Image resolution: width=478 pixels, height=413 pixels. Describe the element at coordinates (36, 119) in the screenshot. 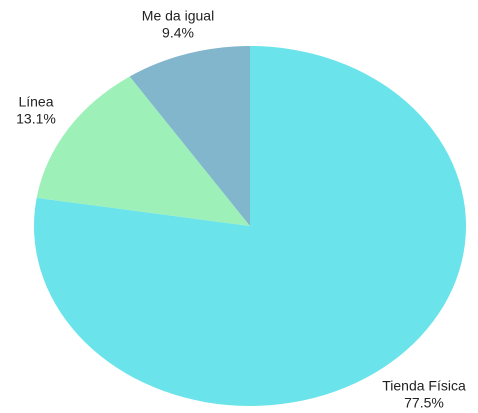

I see `slice-value-label: 13.1%` at that location.